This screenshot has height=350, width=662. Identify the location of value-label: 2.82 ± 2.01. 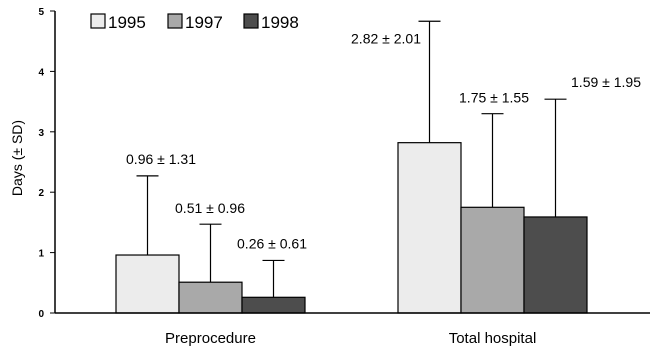
(386, 38).